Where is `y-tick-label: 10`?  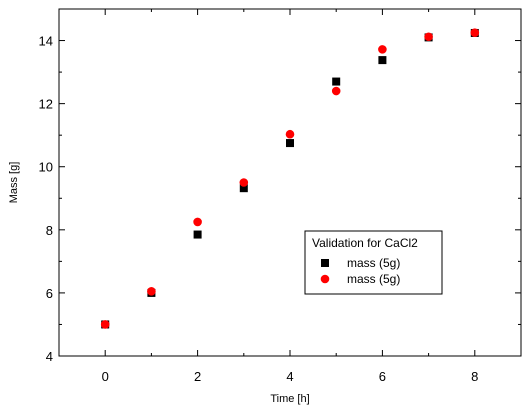 y-tick-label: 10 is located at coordinates (46, 167).